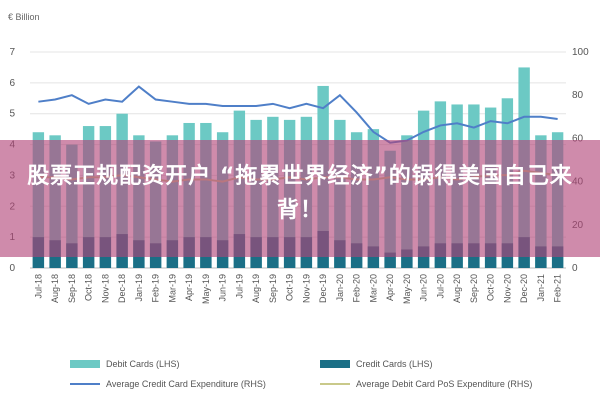 This screenshot has width=600, height=400. I want to click on x-tick-label: Feb-20, so click(357, 288).